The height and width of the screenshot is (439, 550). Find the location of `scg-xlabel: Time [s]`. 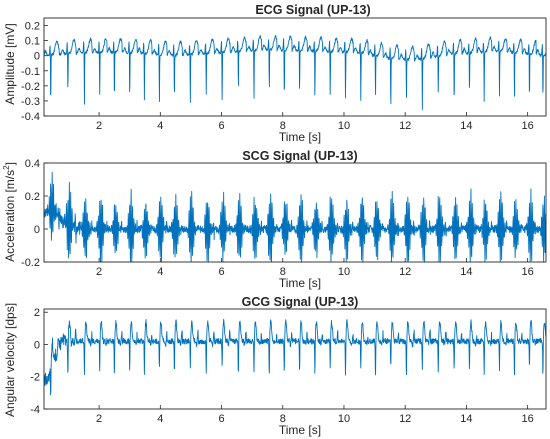

scg-xlabel: Time [s] is located at coordinates (300, 283).